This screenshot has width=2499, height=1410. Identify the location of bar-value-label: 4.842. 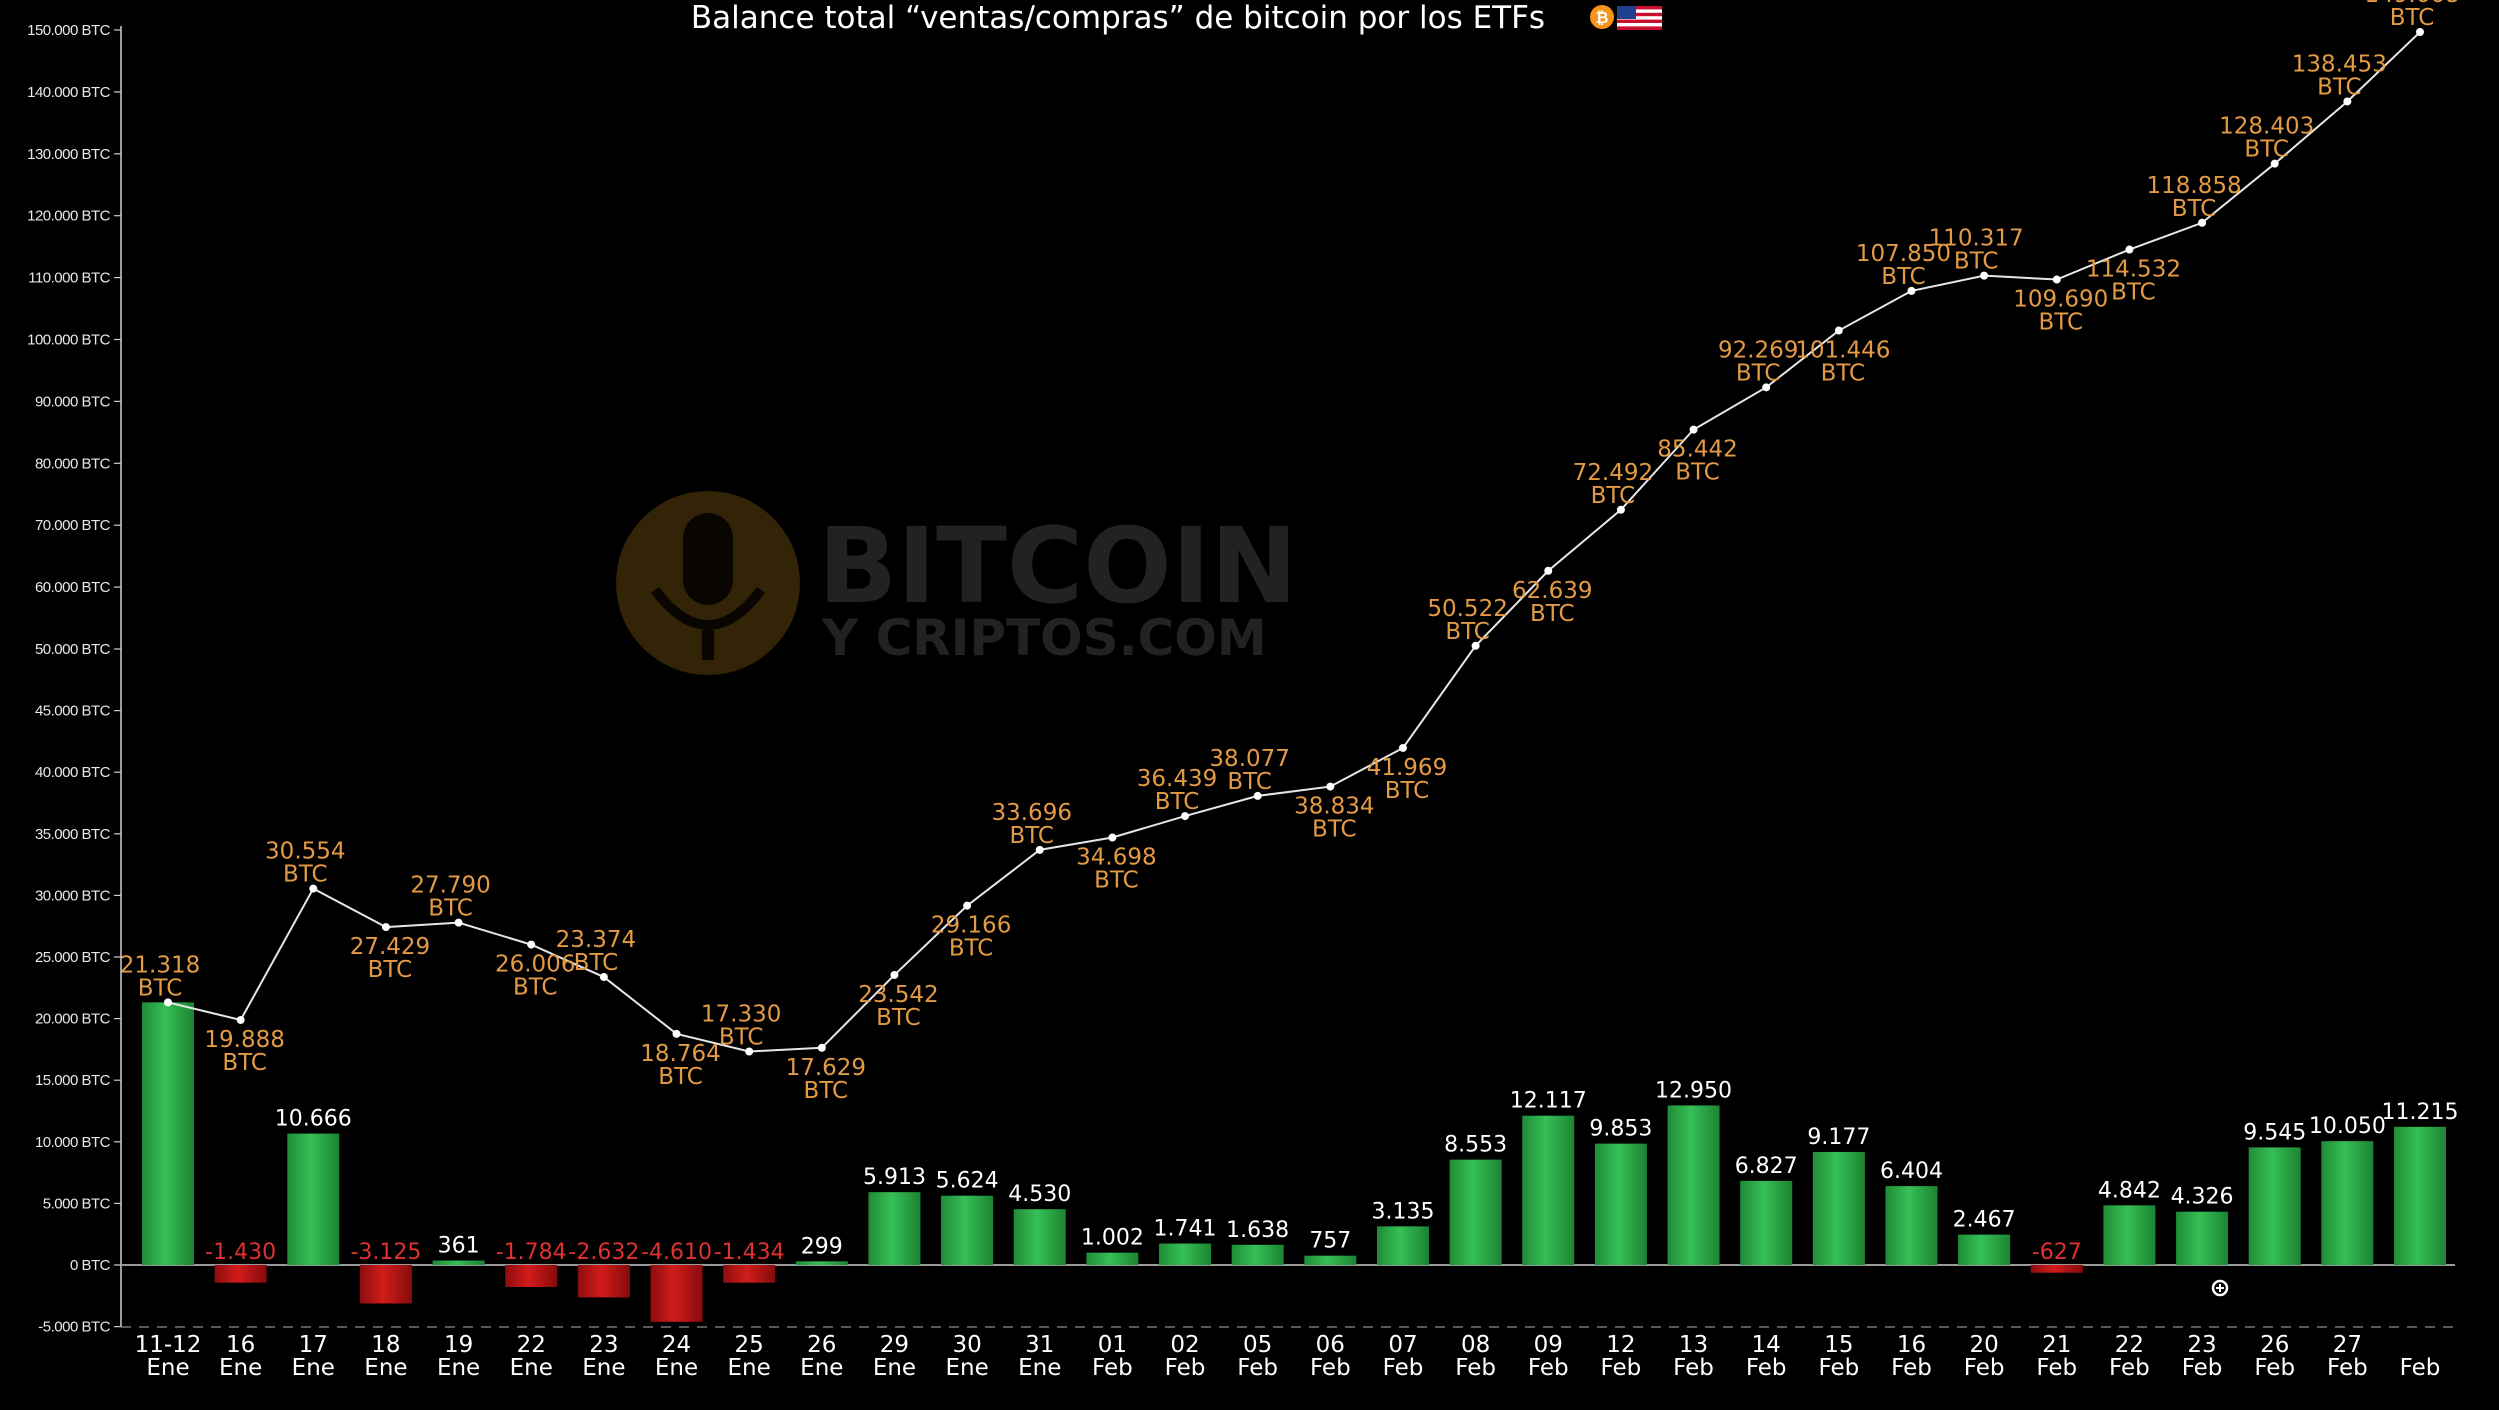
(2129, 1190).